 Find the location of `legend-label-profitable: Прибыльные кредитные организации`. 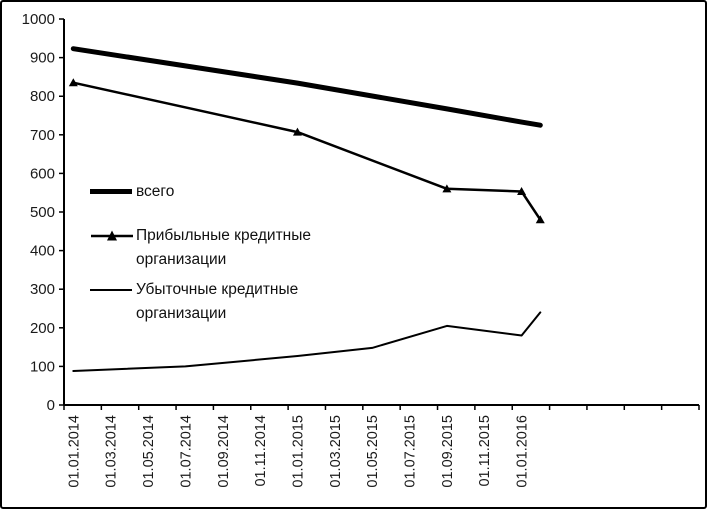

legend-label-profitable: Прибыльные кредитные организации is located at coordinates (223, 248).